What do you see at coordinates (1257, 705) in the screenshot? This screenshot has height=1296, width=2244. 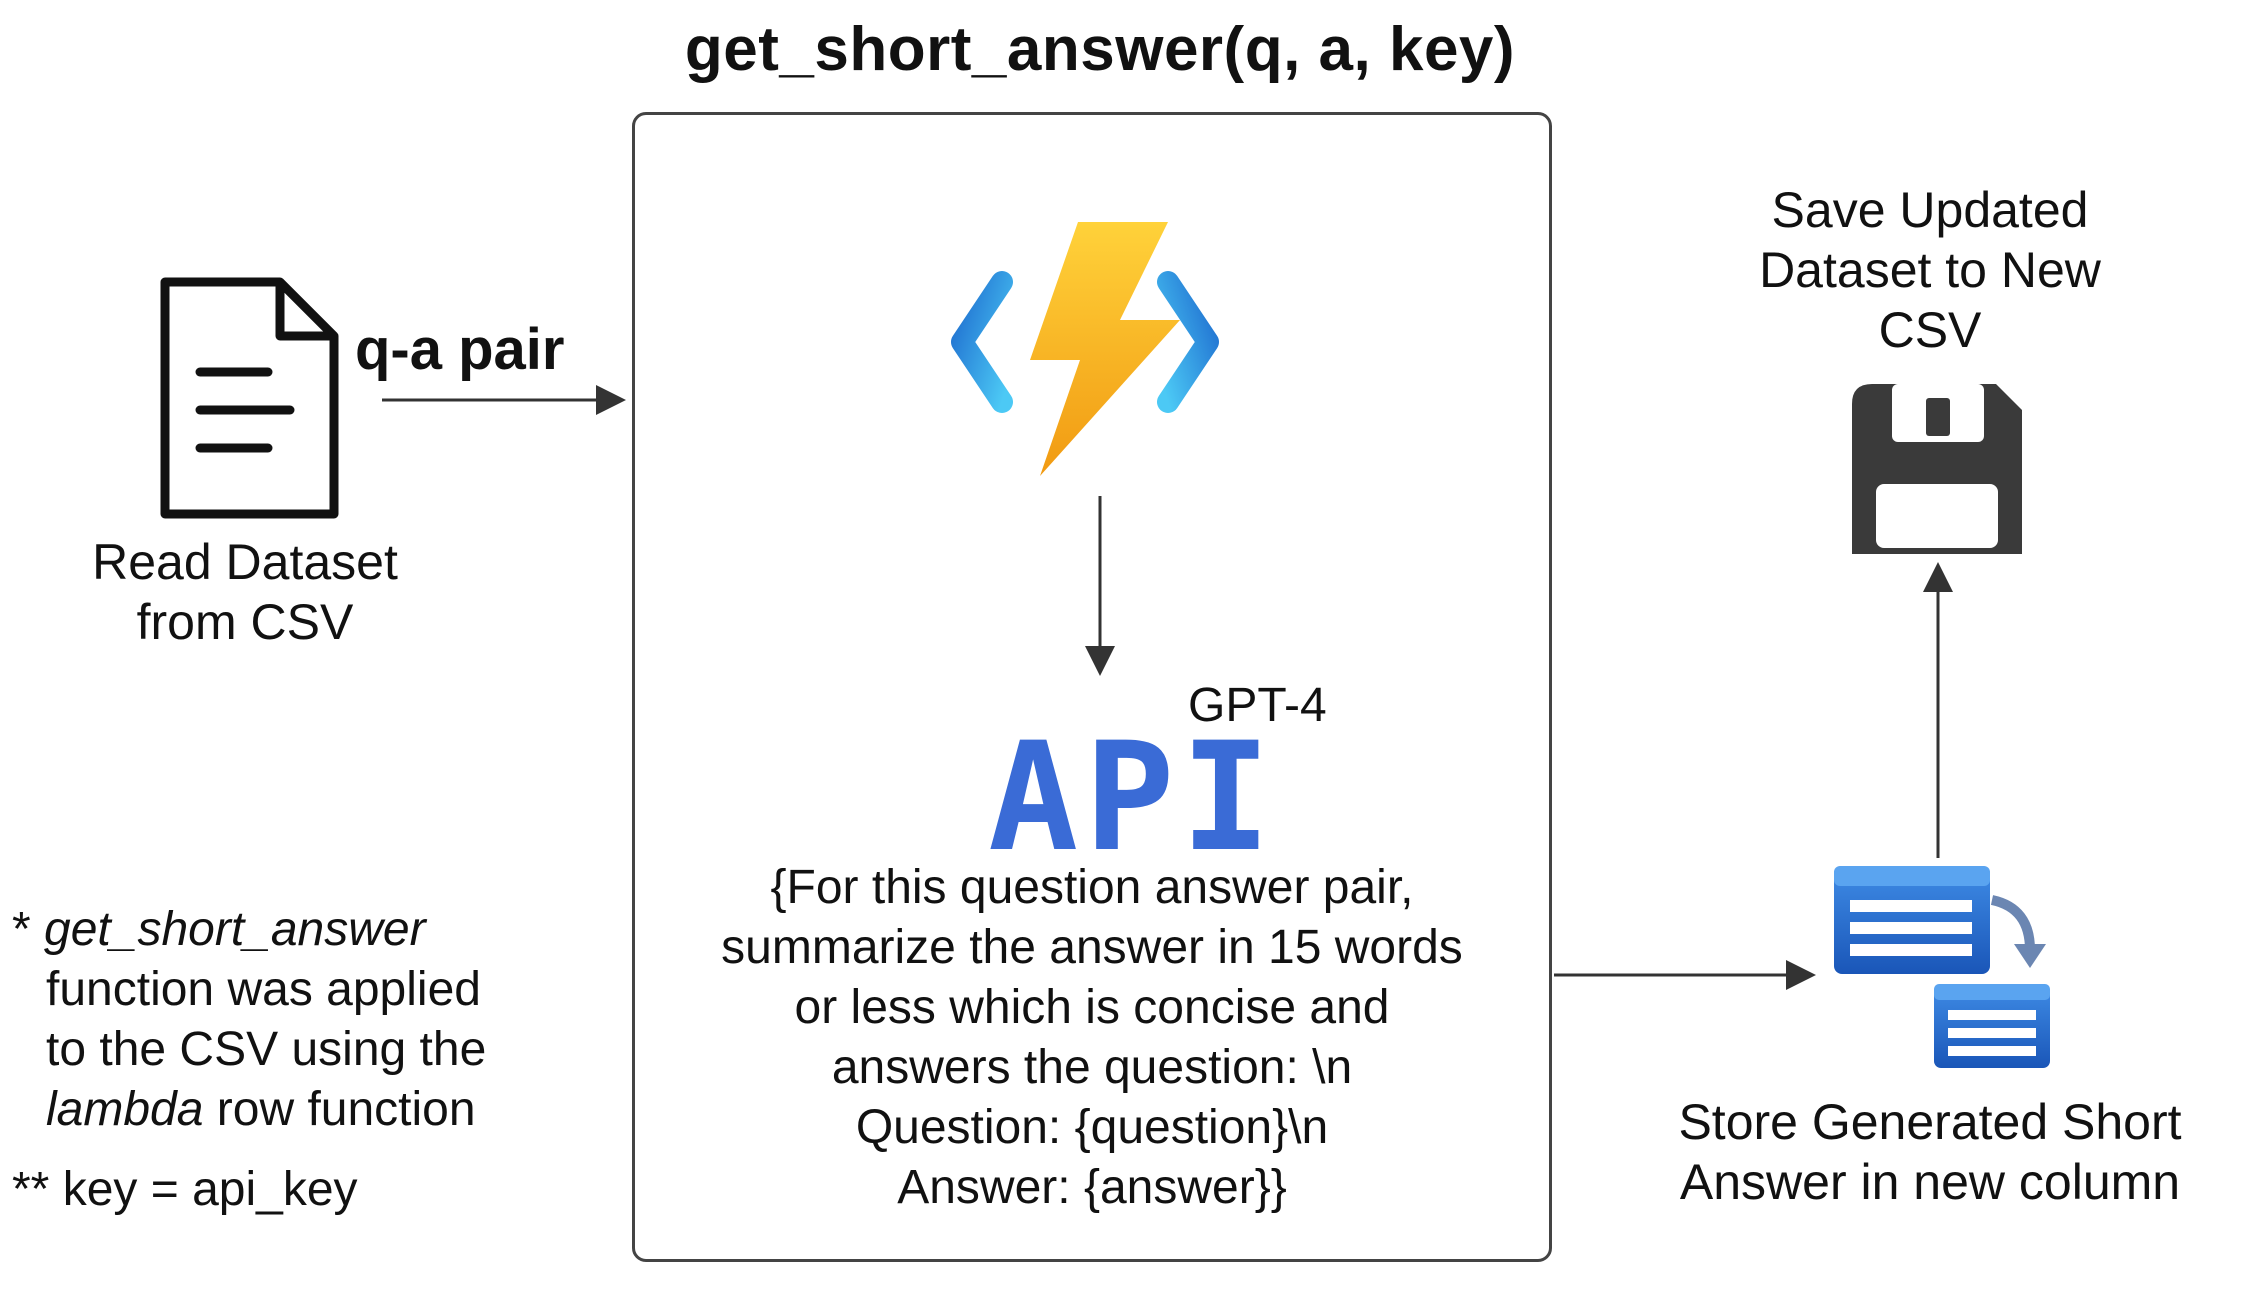 I see `gpt-4-label: GPT-4` at bounding box center [1257, 705].